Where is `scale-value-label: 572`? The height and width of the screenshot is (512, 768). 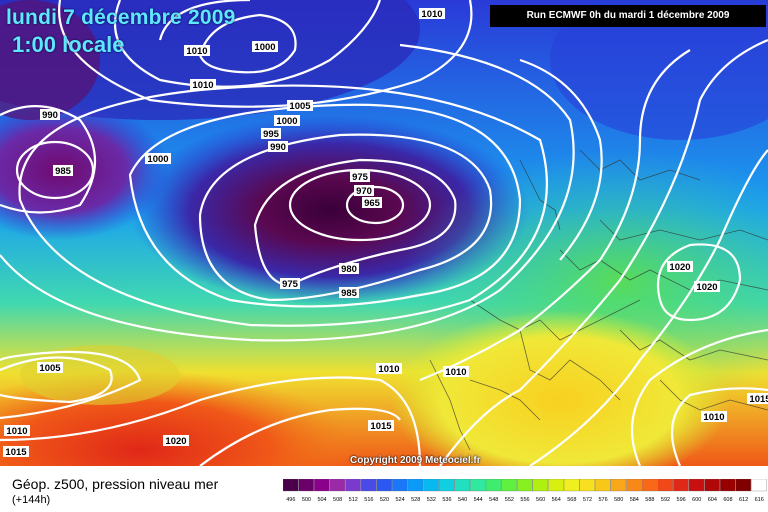 scale-value-label: 572 is located at coordinates (587, 500).